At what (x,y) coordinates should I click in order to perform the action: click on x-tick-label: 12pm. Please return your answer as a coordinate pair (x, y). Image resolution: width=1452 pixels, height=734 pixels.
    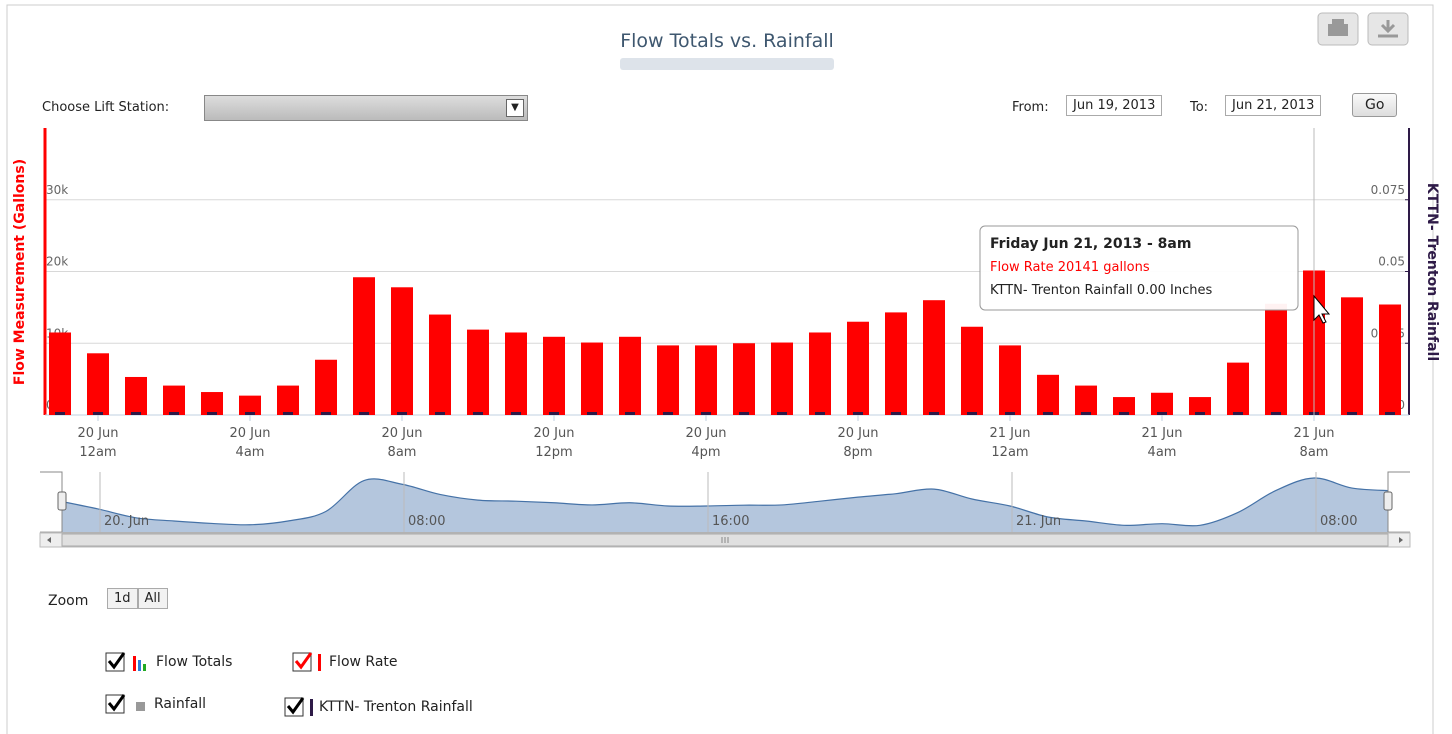
    Looking at the image, I should click on (553, 452).